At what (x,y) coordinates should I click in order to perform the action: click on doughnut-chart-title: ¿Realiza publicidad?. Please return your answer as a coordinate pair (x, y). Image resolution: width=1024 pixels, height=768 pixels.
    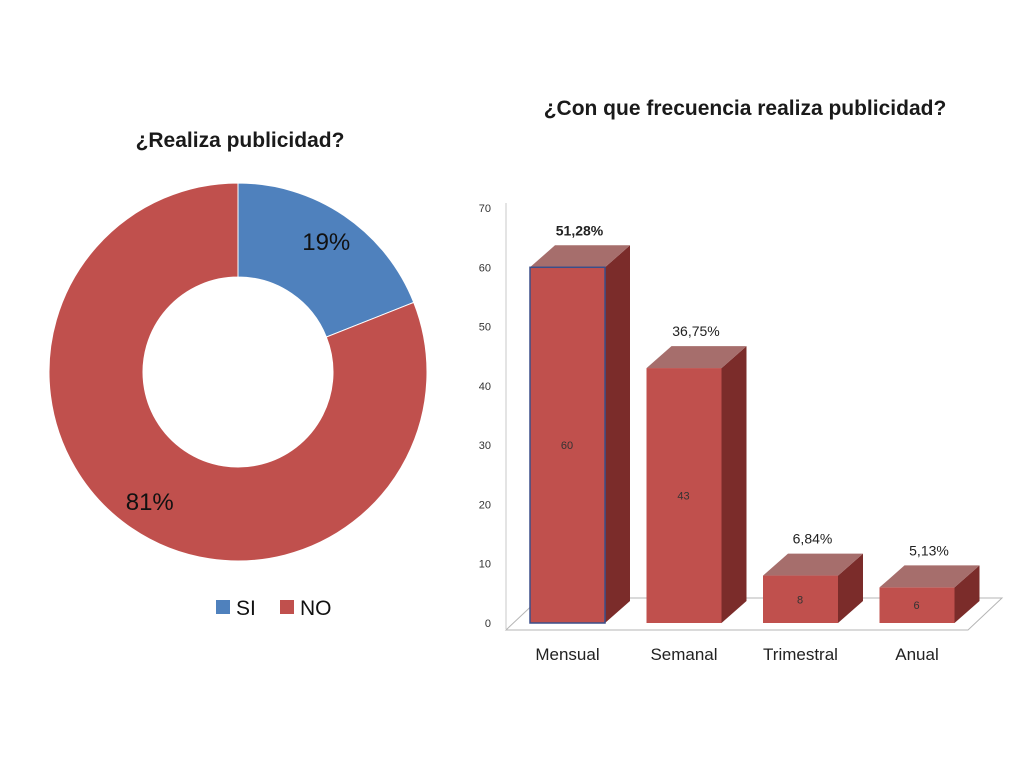
    Looking at the image, I should click on (240, 140).